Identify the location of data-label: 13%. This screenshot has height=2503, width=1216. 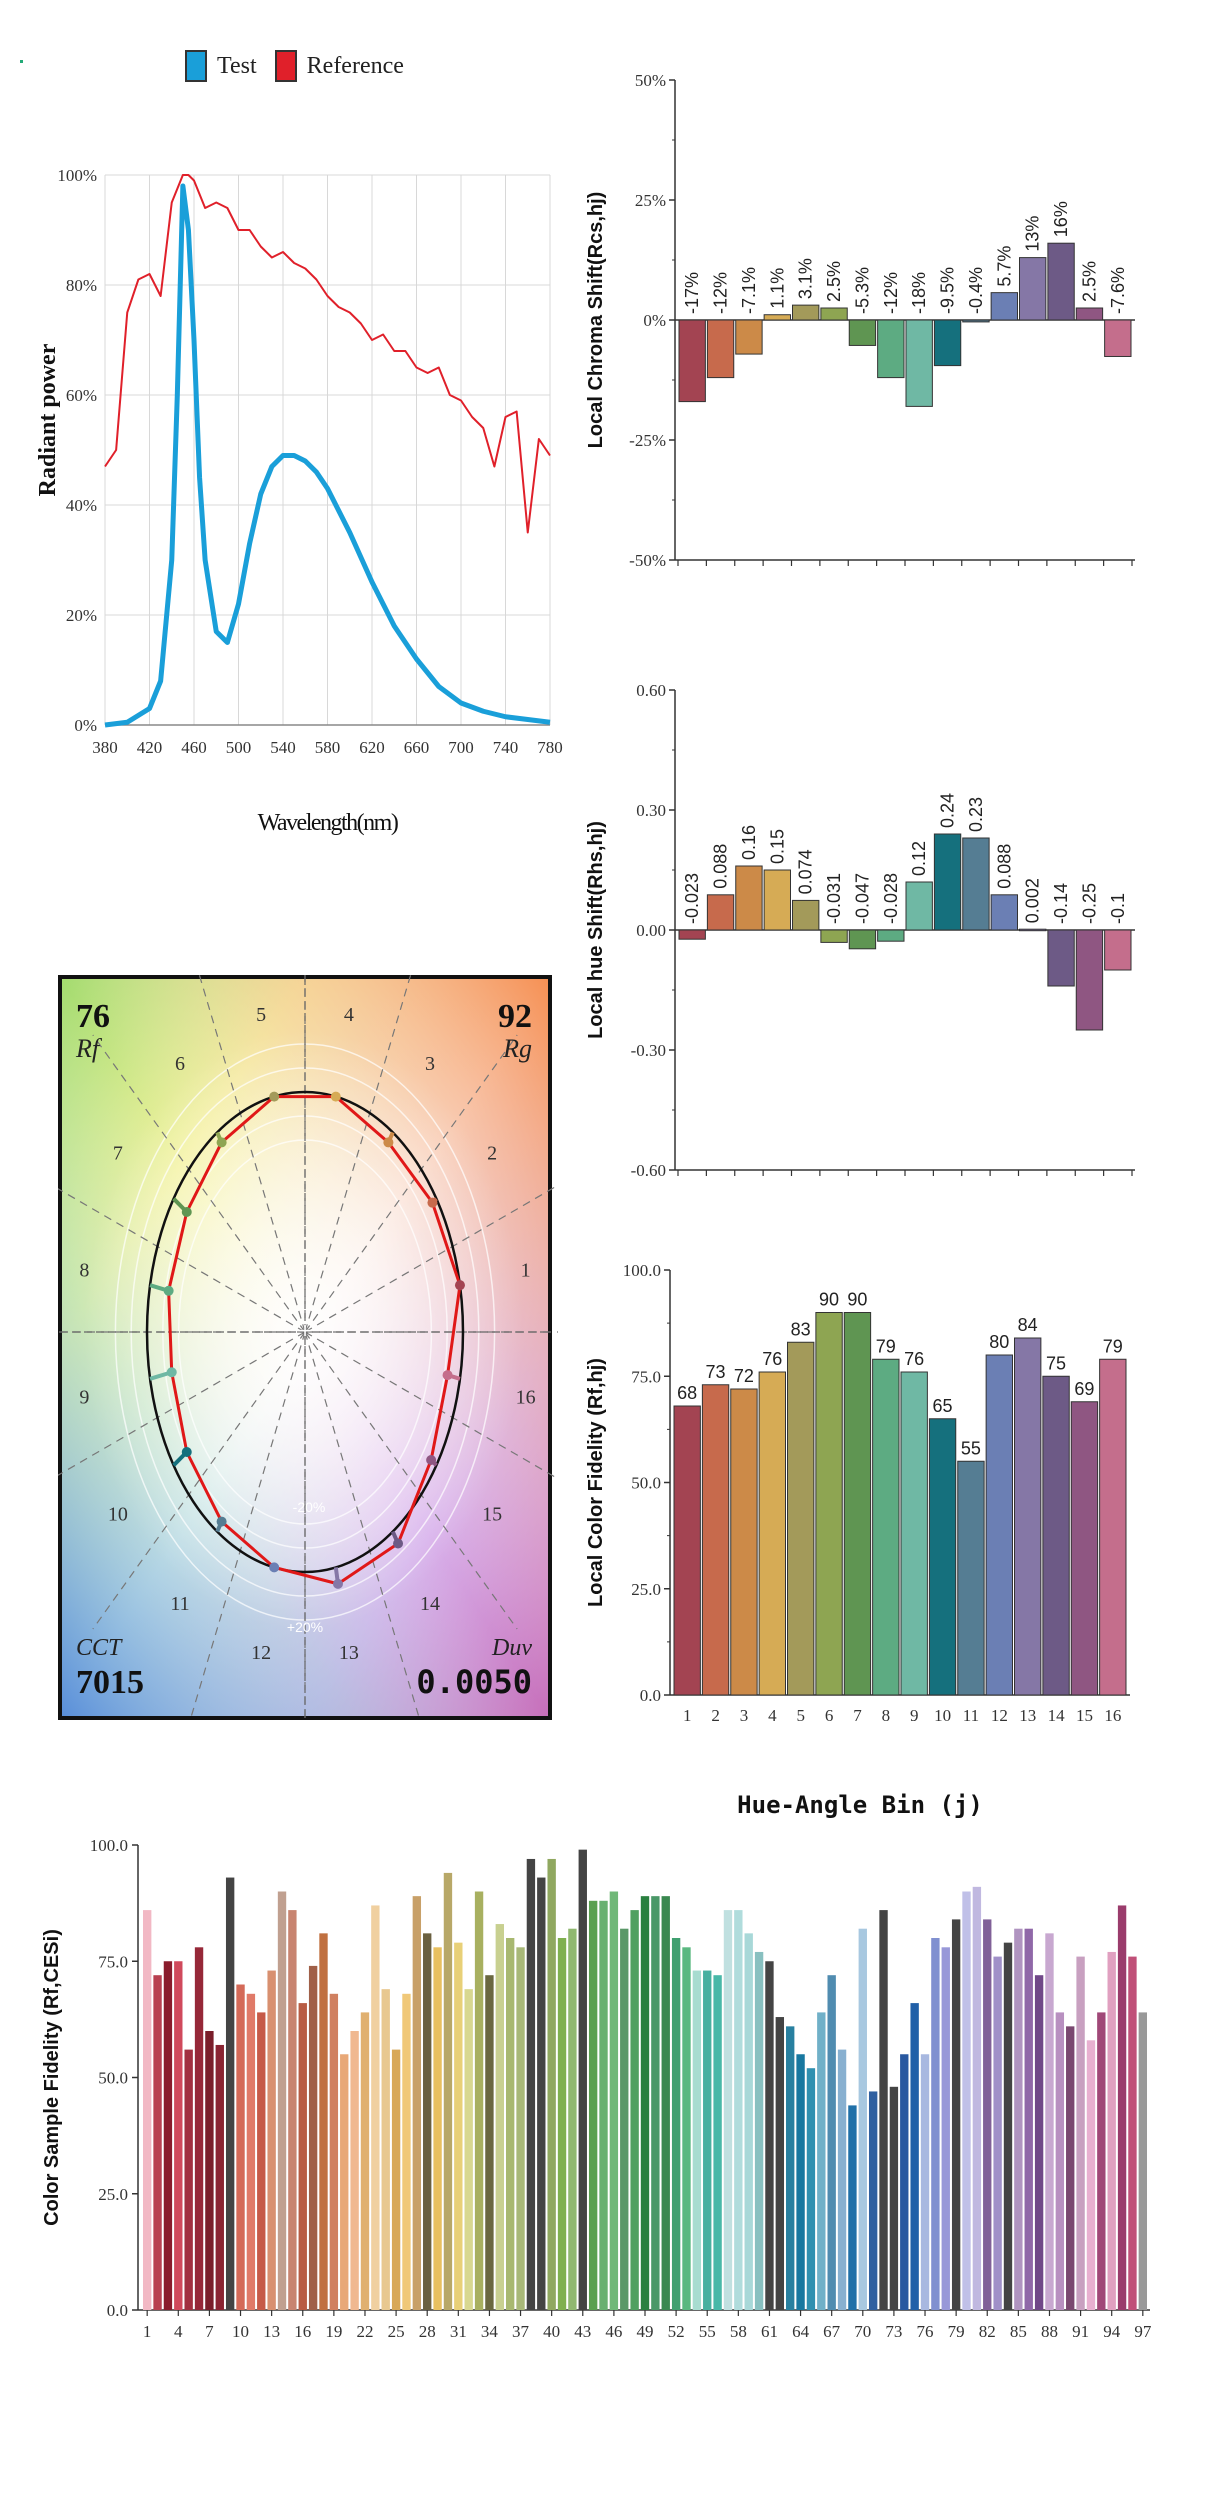
(1033, 234).